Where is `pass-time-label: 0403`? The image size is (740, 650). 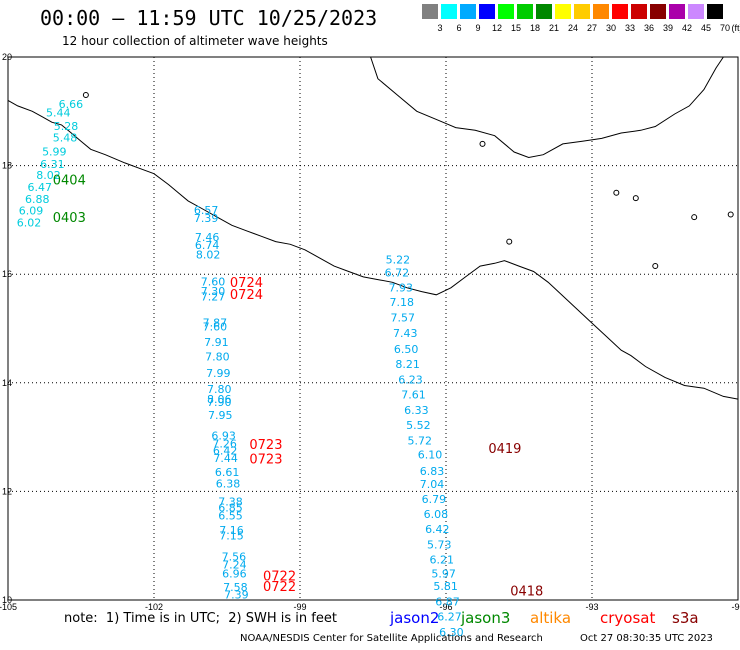
pass-time-label: 0403 is located at coordinates (69, 218).